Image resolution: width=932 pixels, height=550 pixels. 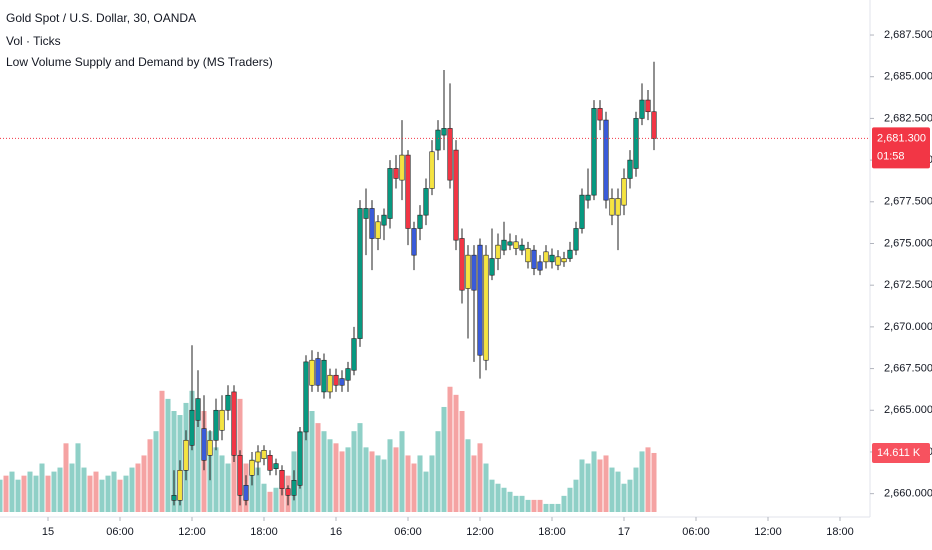 What do you see at coordinates (48, 532) in the screenshot?
I see `x-tick-label: 15` at bounding box center [48, 532].